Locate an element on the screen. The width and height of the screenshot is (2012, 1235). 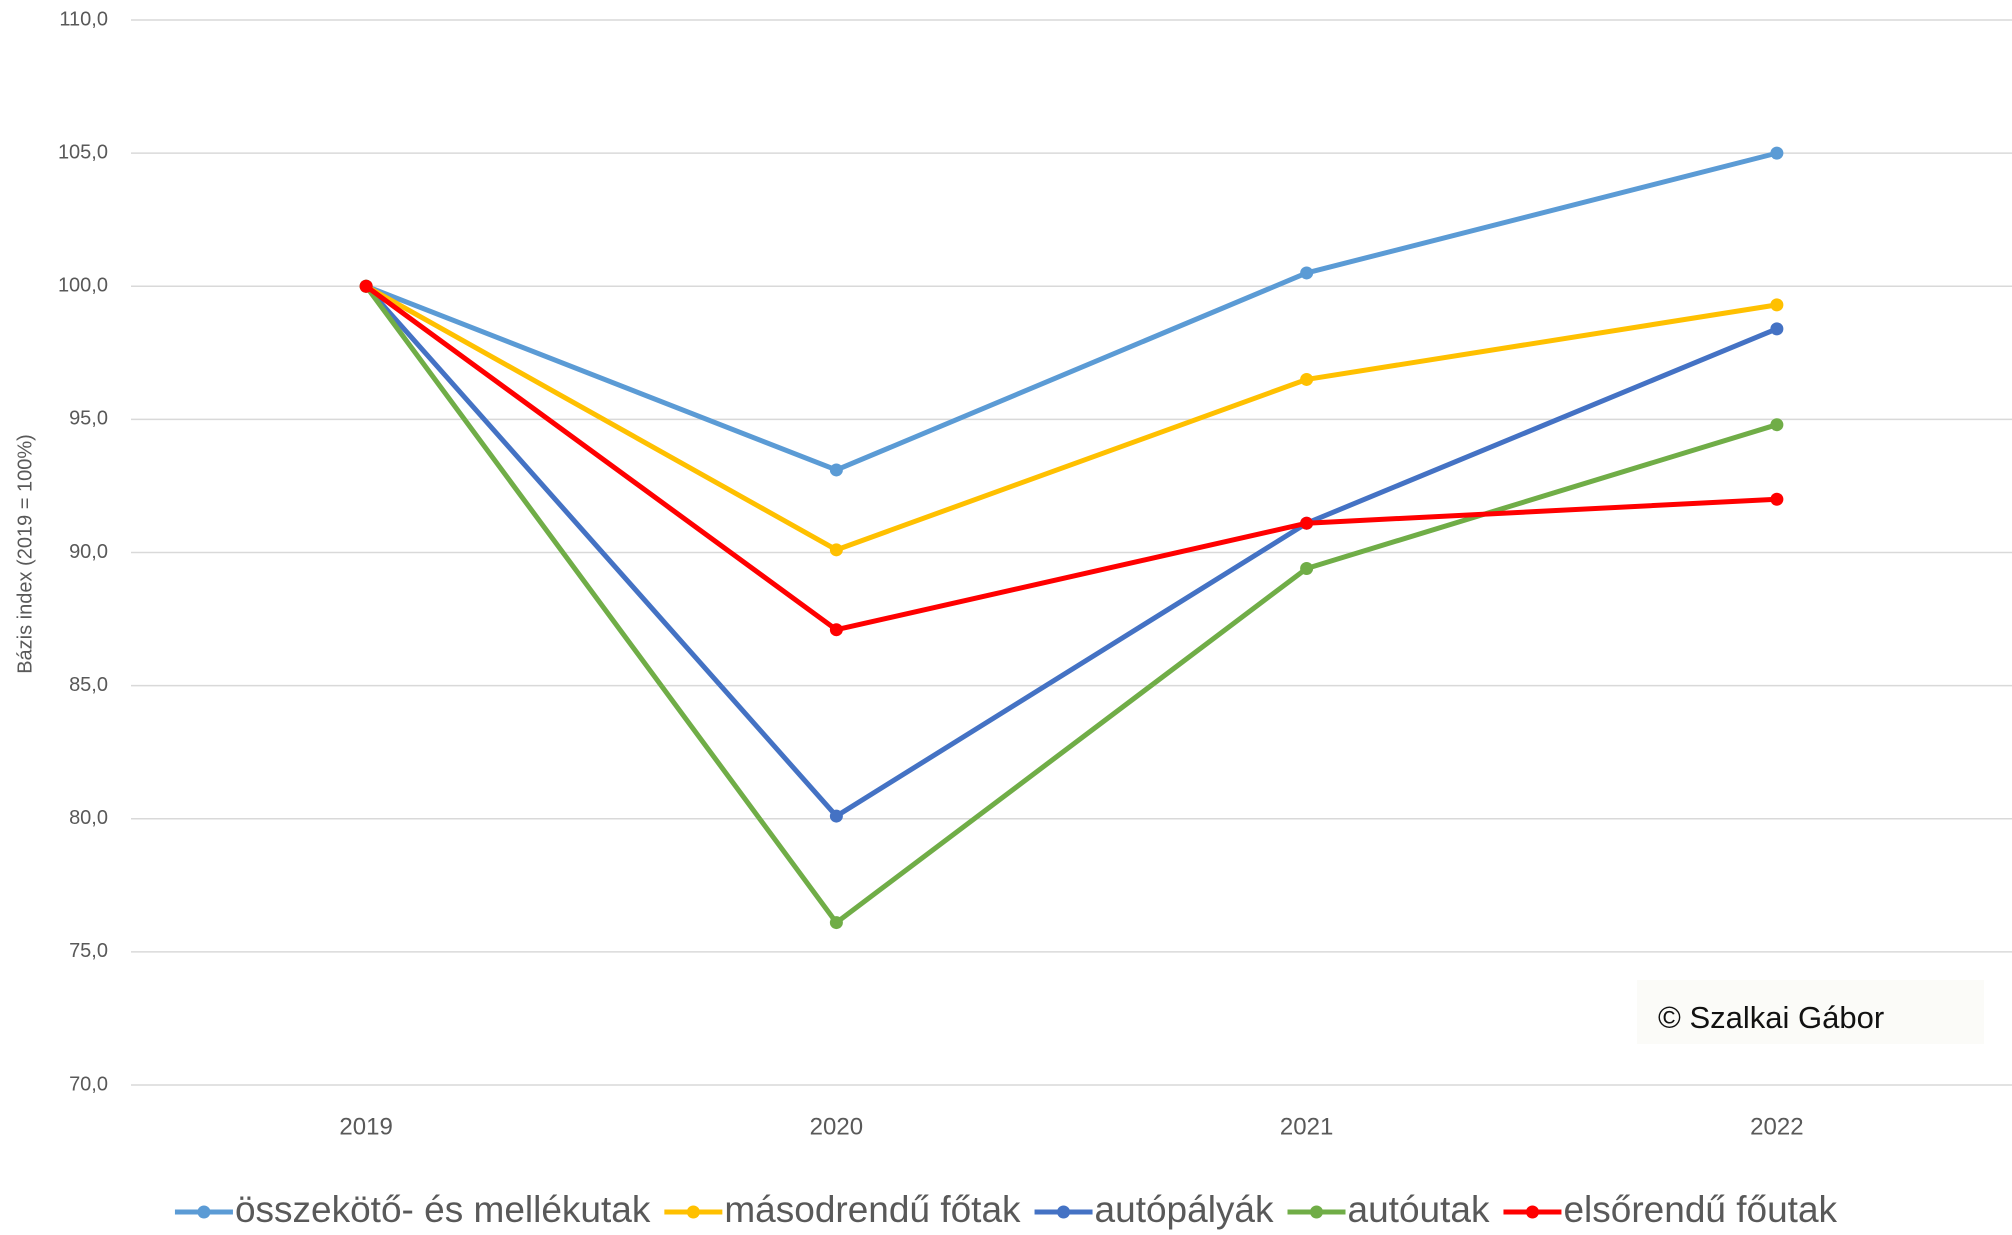
x-tick-label: 2021 is located at coordinates (1306, 1126).